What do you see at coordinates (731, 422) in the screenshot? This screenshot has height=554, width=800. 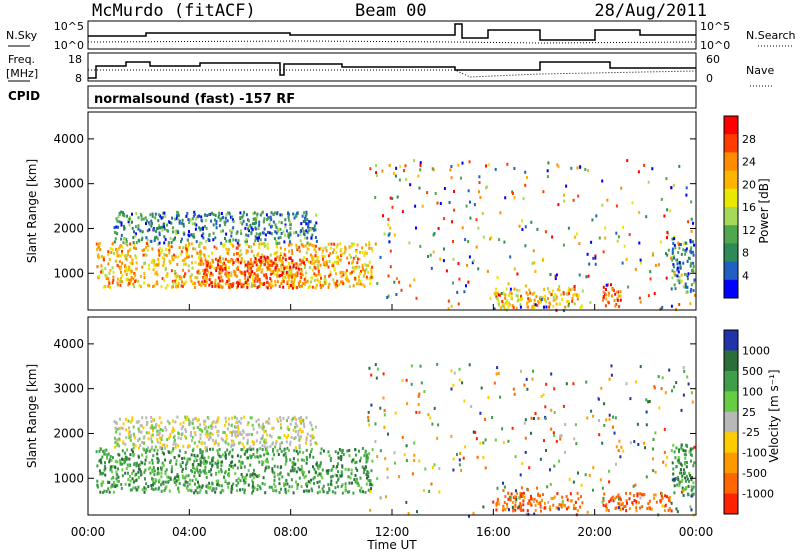 I see `colorbar-frame` at bounding box center [731, 422].